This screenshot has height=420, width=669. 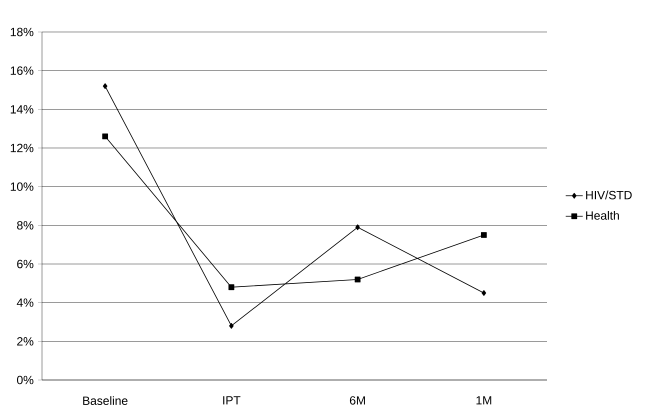 I want to click on y-tick-label: 18%, so click(x=22, y=32).